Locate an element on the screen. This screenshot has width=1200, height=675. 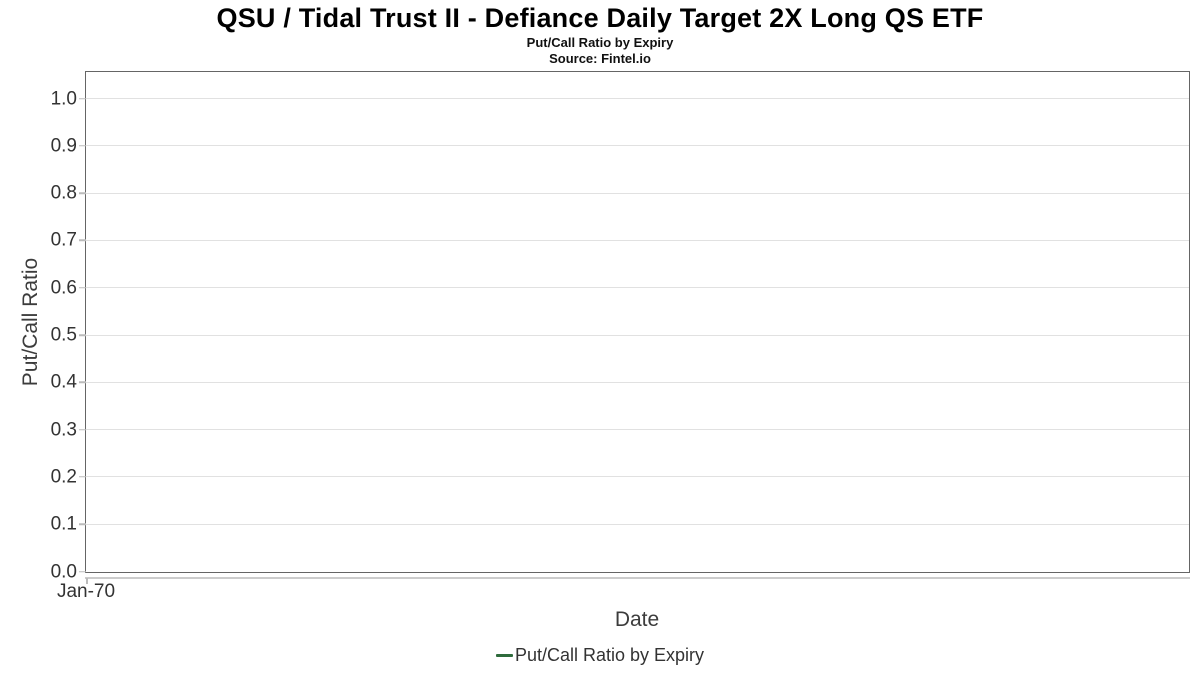
legend-item: Put/Call Ratio by Expiry is located at coordinates (600, 655).